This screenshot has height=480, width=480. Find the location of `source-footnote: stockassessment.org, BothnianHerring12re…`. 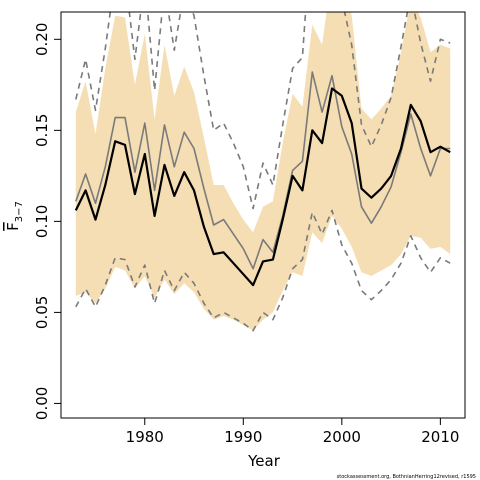

source-footnote: stockassessment.org, BothnianHerring12re… is located at coordinates (406, 477).